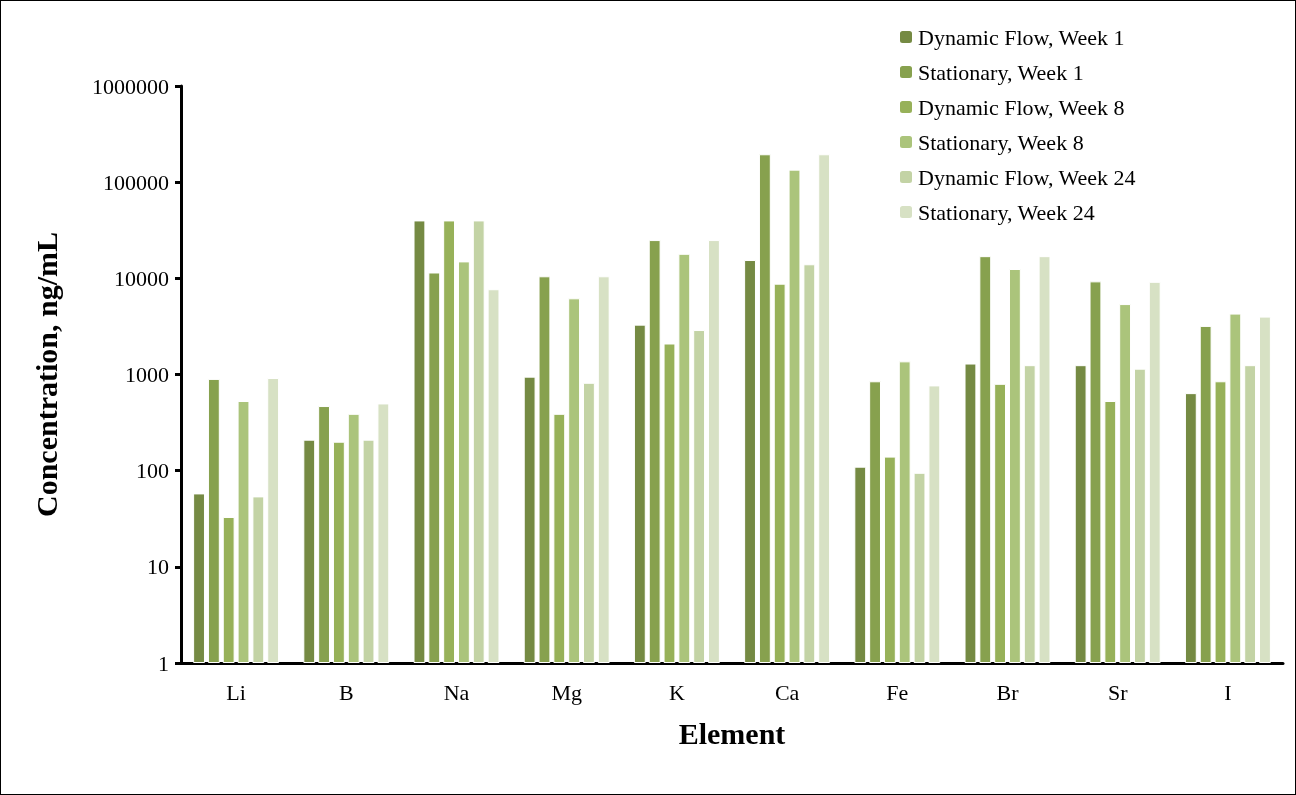 This screenshot has height=795, width=1296. What do you see at coordinates (346, 692) in the screenshot?
I see `x-tick-label: B` at bounding box center [346, 692].